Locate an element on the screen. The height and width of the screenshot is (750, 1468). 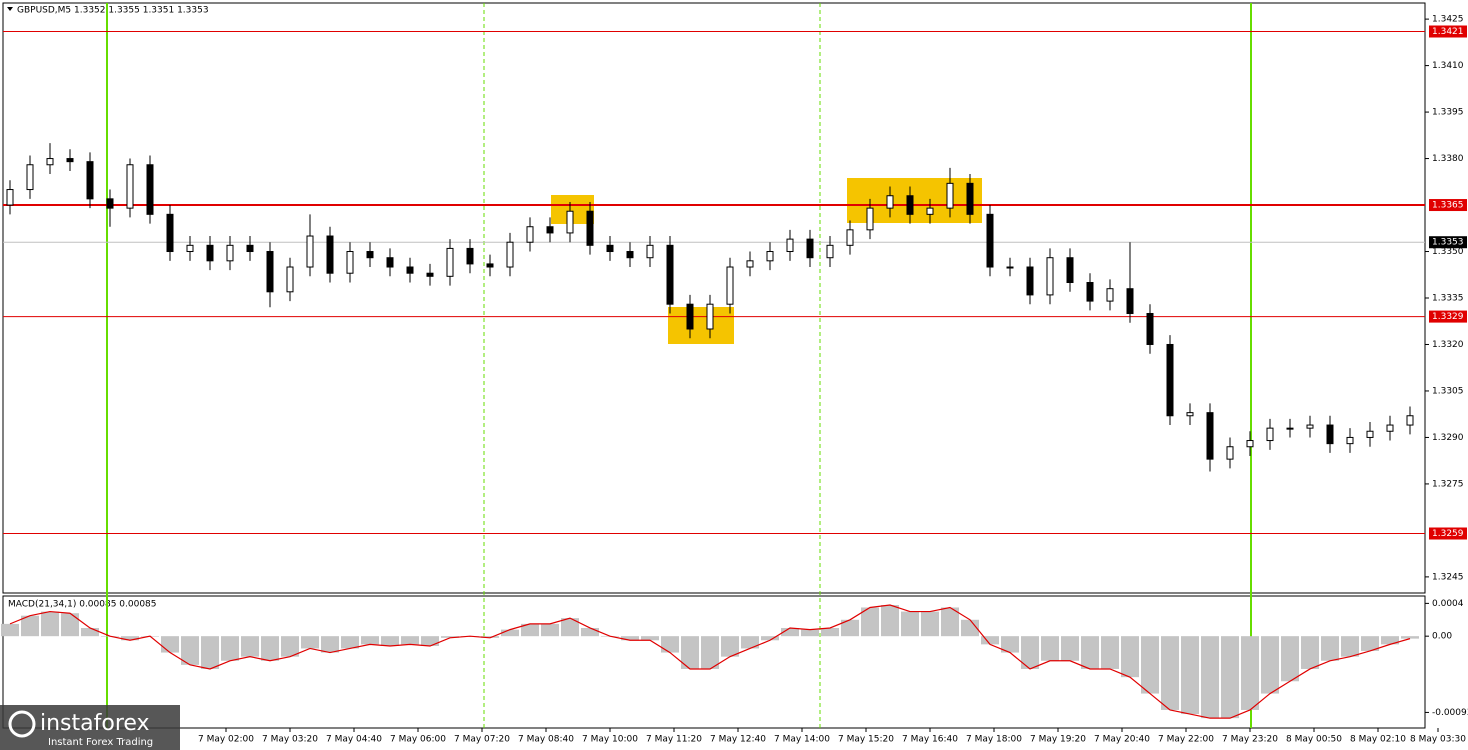
y-tick-label: 1.3305 is located at coordinates (1448, 391).